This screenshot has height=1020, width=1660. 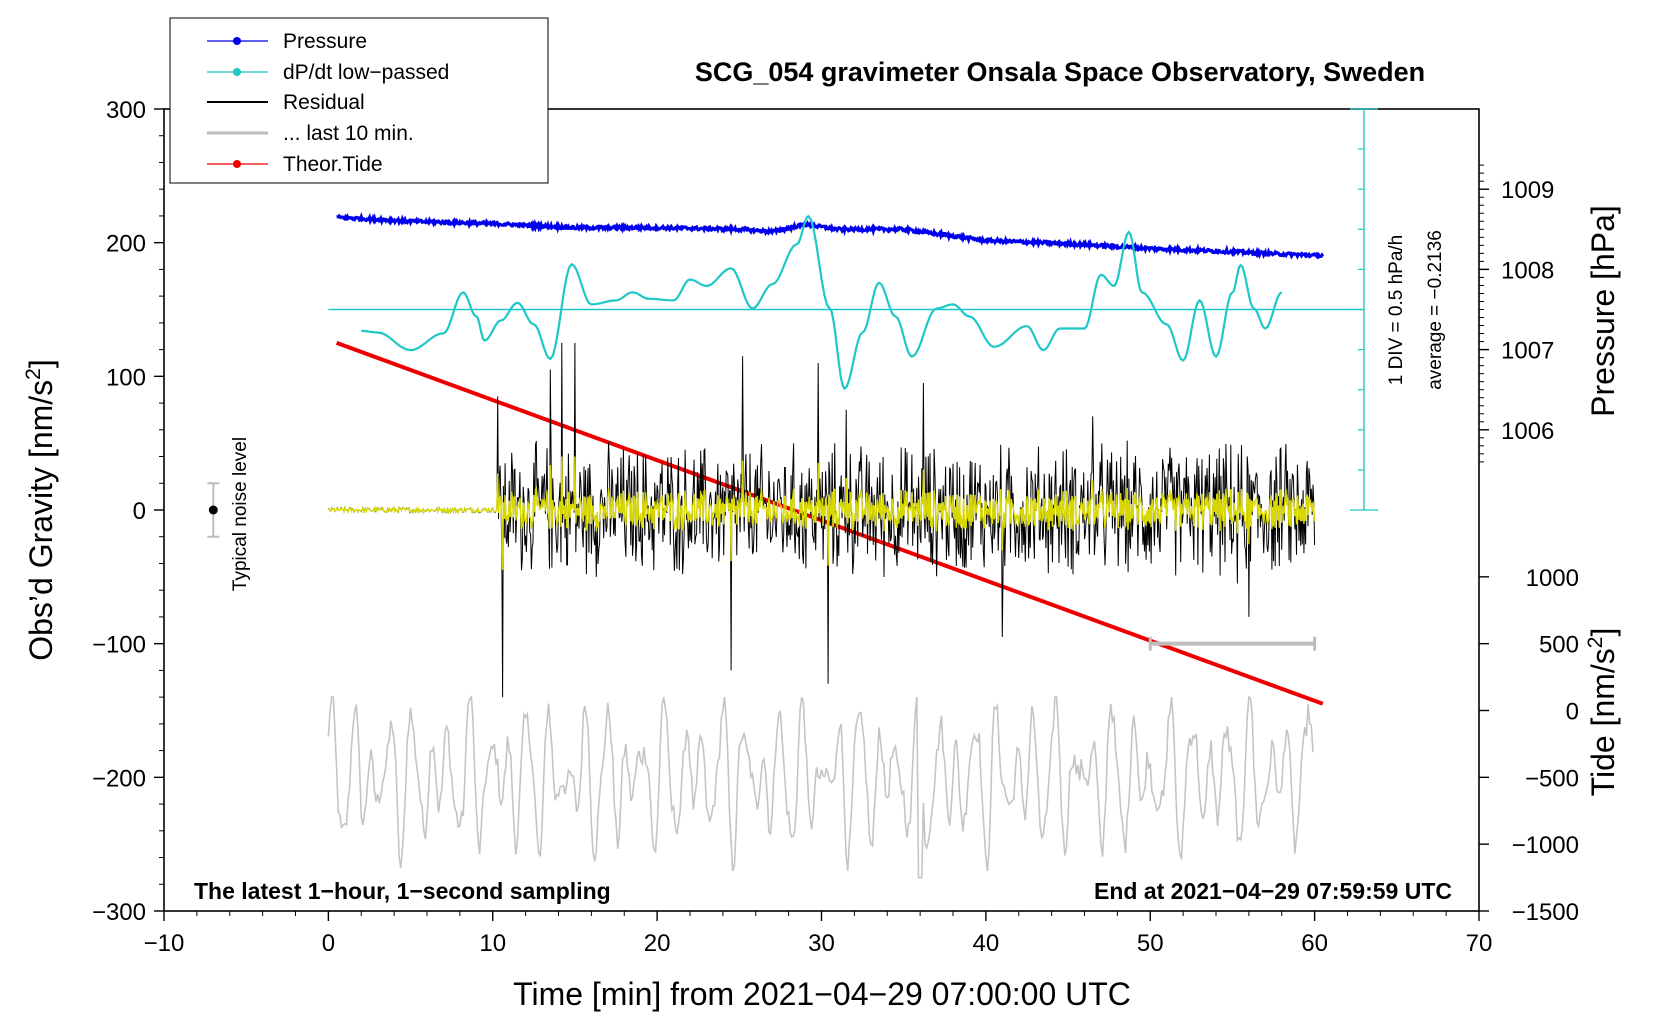 I want to click on dpdt-average-label: average = −0.2136, so click(x=1435, y=310).